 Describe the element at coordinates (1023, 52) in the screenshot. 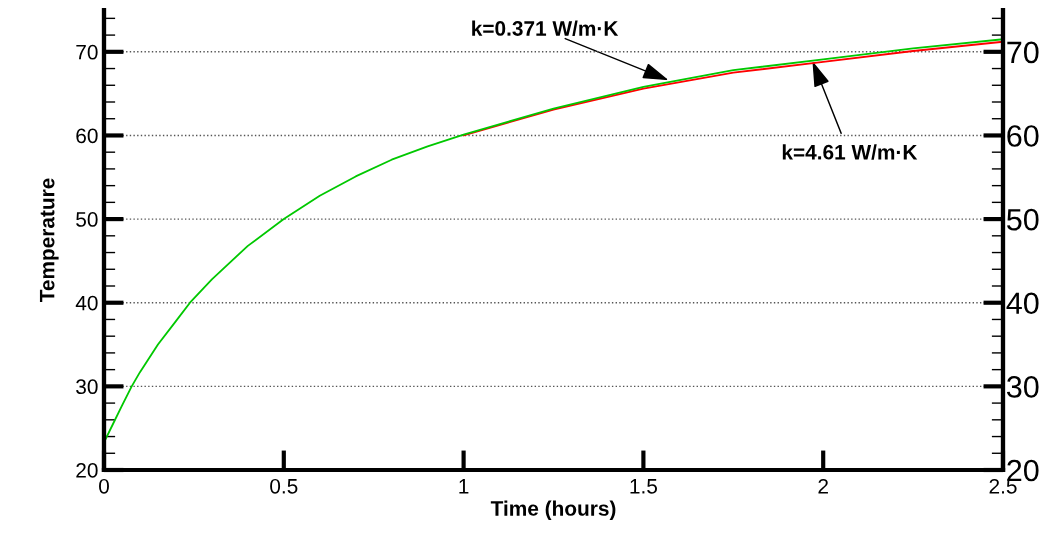

I see `y2-tick-label: 70` at that location.